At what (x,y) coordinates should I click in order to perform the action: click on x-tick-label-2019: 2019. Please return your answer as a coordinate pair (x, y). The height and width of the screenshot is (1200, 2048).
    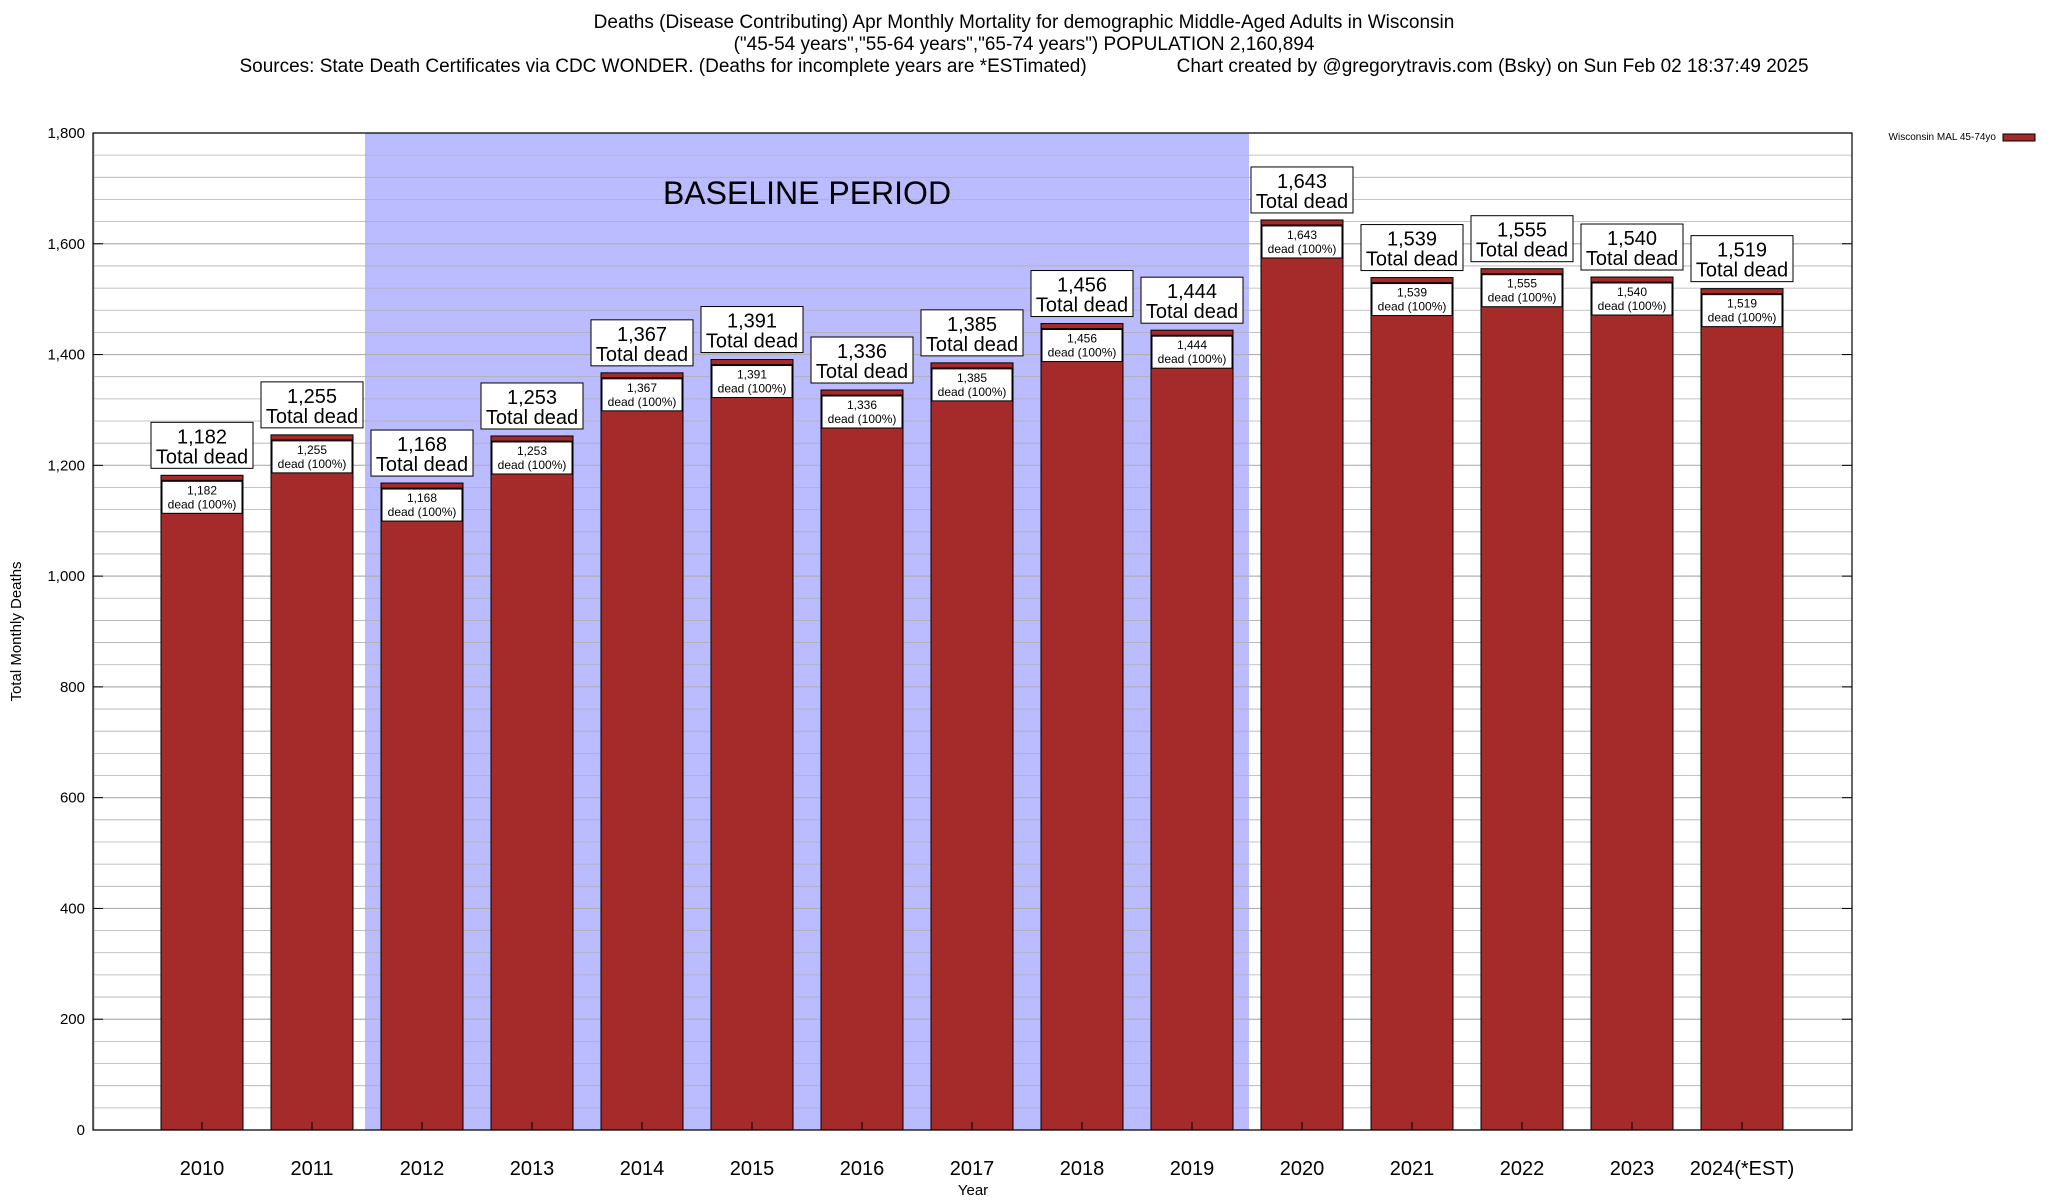
    Looking at the image, I should click on (1192, 1169).